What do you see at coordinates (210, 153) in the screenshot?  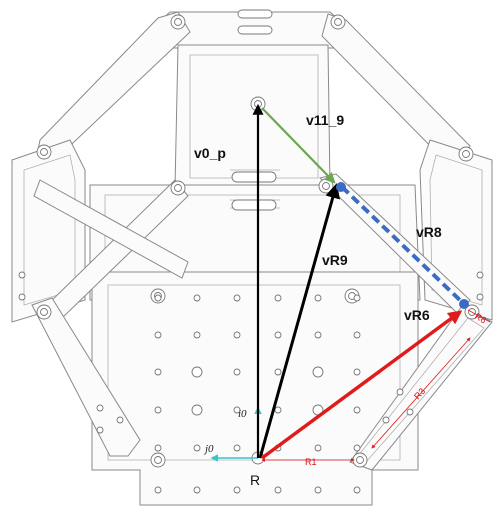 I see `v0-p-label: v0_p` at bounding box center [210, 153].